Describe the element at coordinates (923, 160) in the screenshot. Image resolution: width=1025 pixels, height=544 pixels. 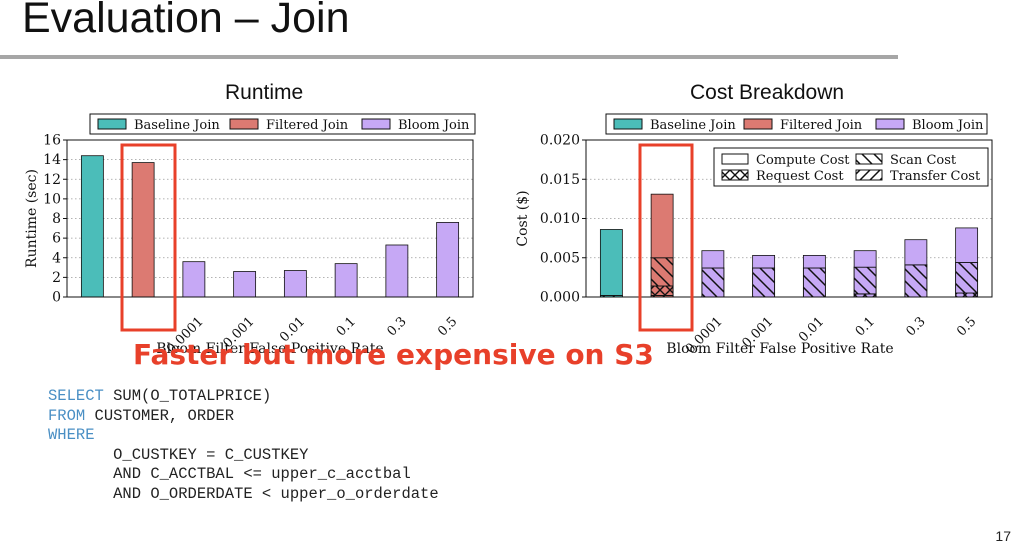
I see `stack-legend-label: Scan Cost` at that location.